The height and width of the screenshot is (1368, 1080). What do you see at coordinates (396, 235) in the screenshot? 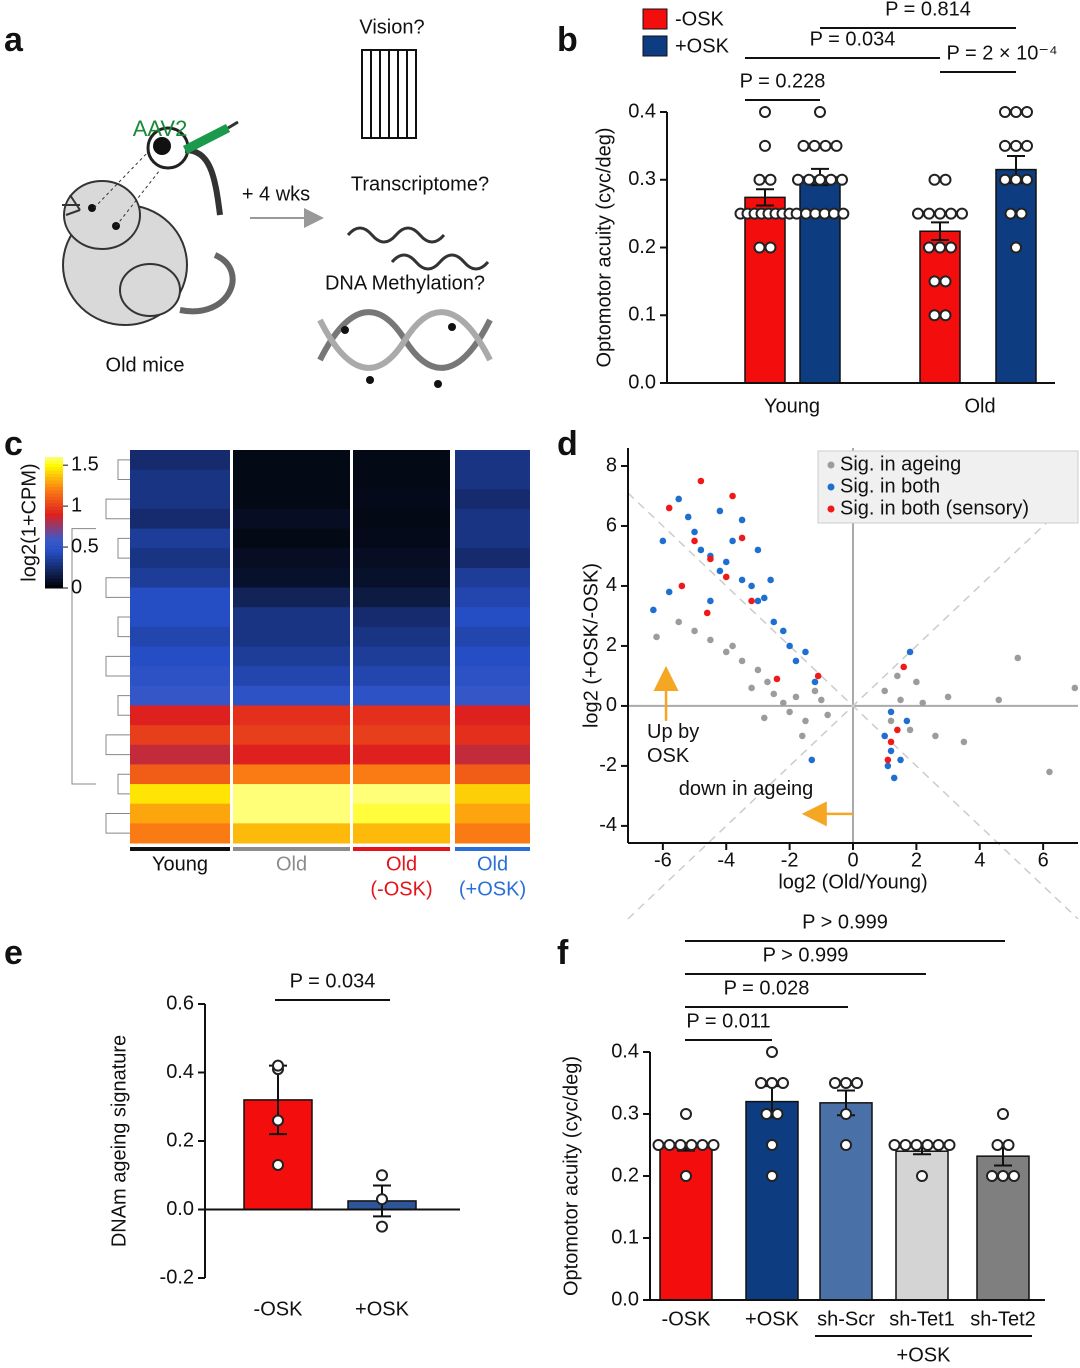
I see `wave` at bounding box center [396, 235].